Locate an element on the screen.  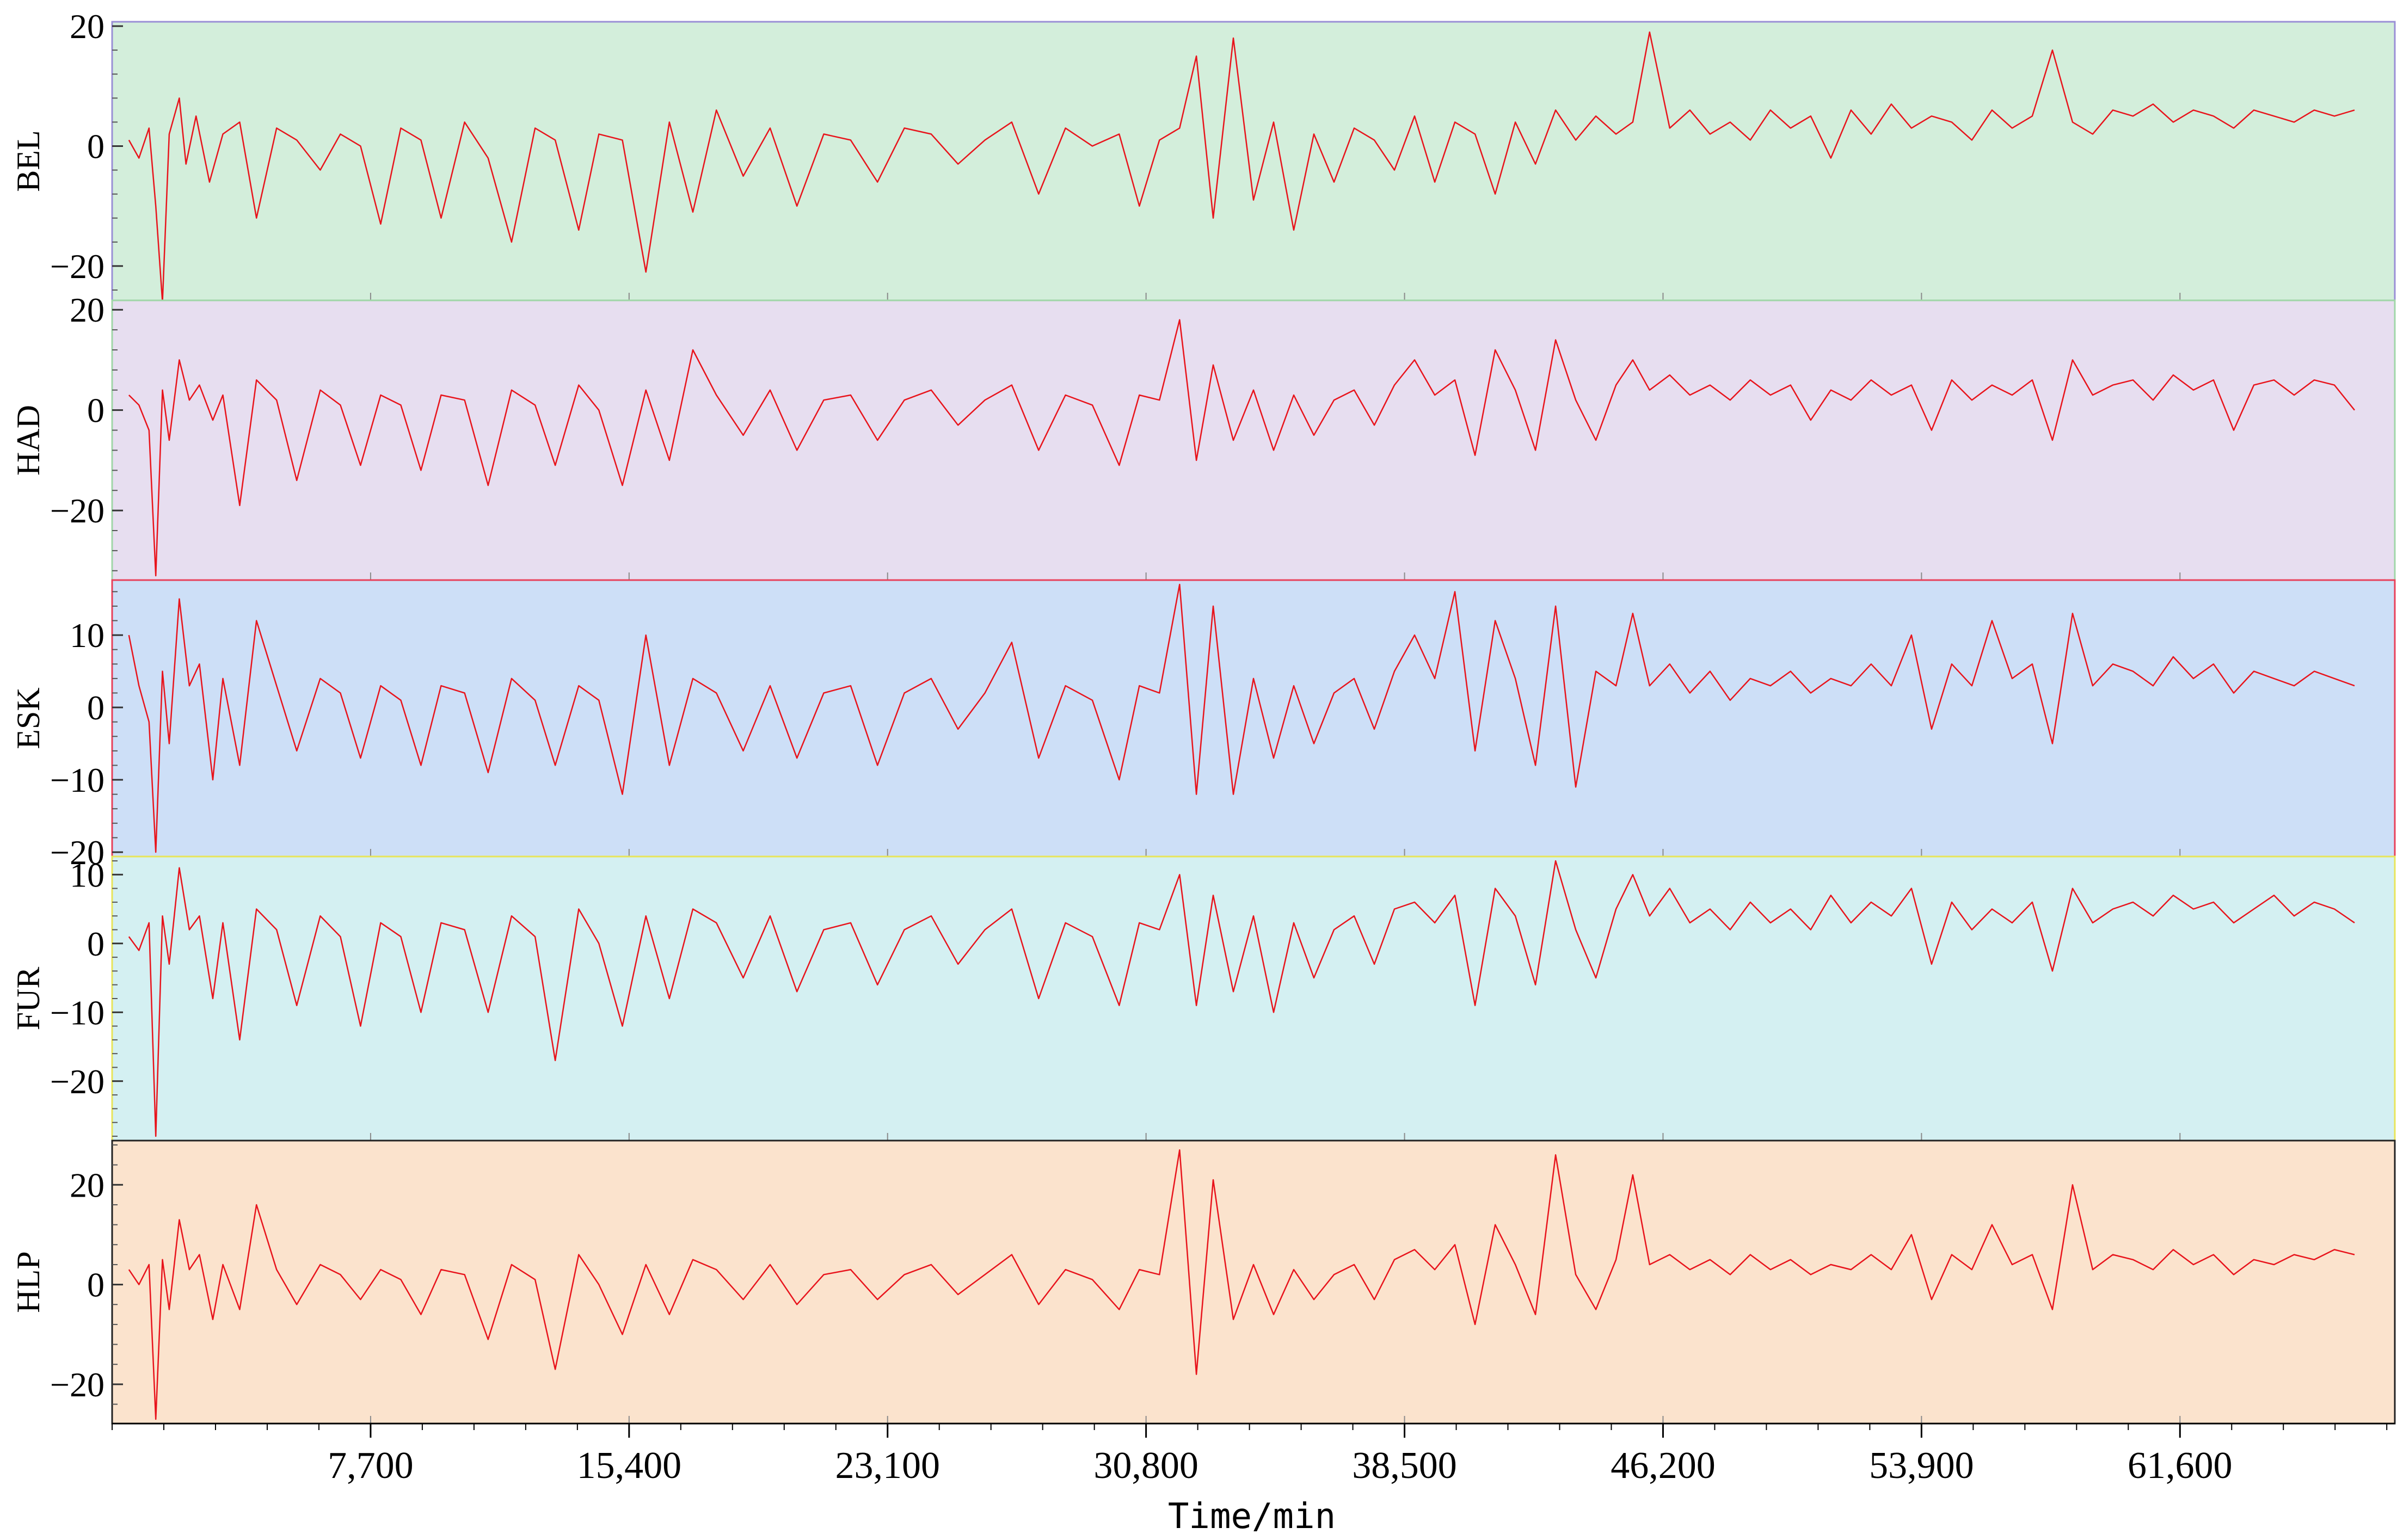
y-tick-label-fur: 10 is located at coordinates (88, 874).